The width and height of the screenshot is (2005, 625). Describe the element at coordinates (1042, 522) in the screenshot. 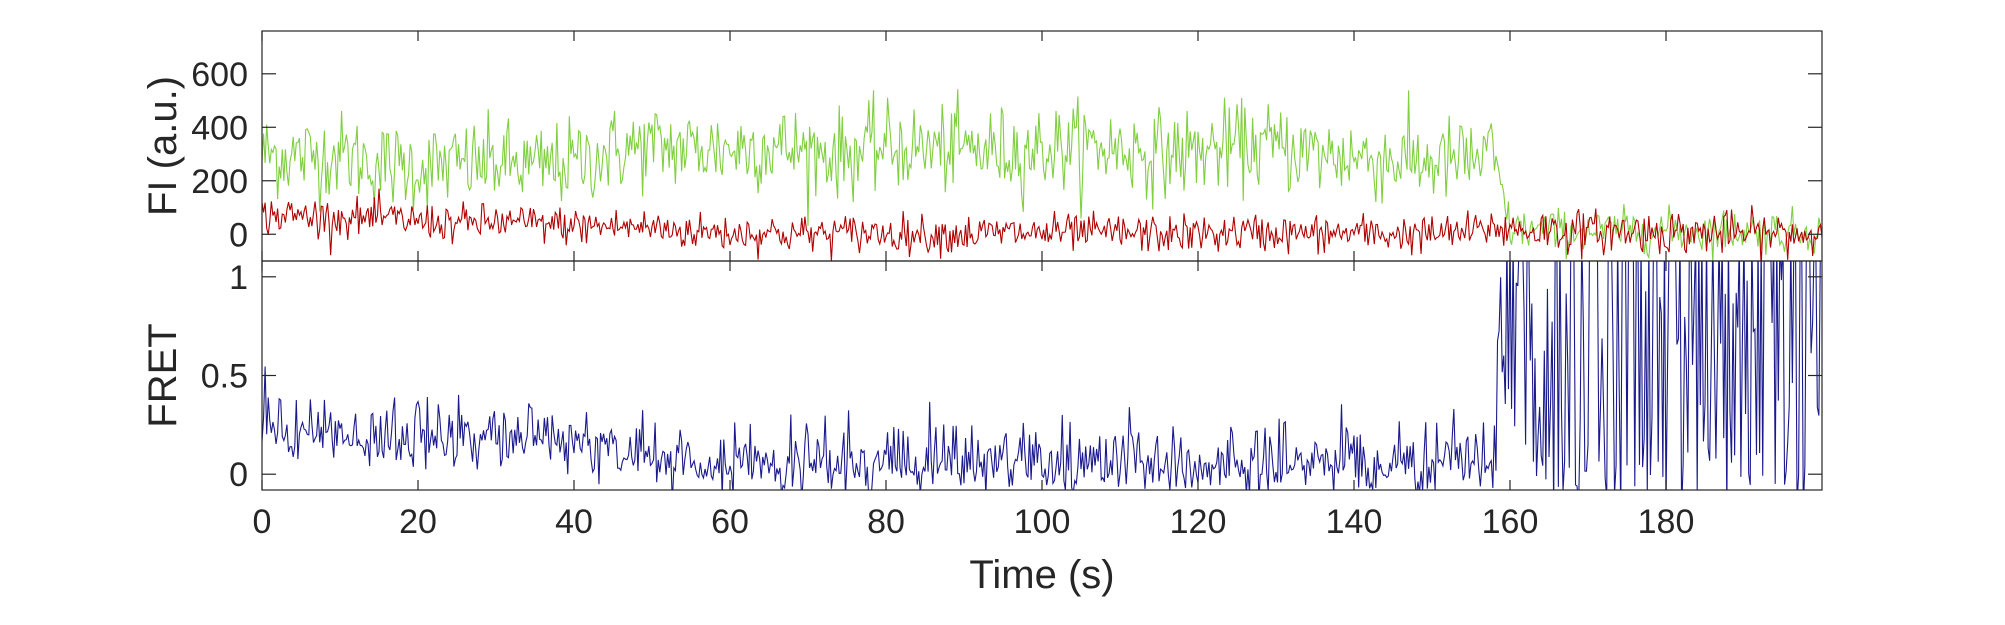

I see `x-tick-label: 100` at that location.